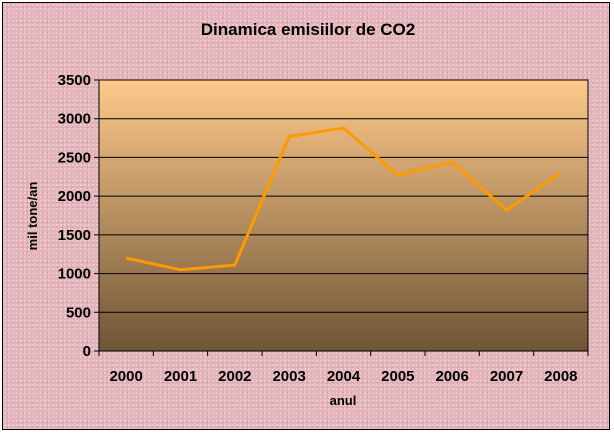 The height and width of the screenshot is (433, 614). I want to click on y-axis-title: mil tone/an, so click(32, 216).